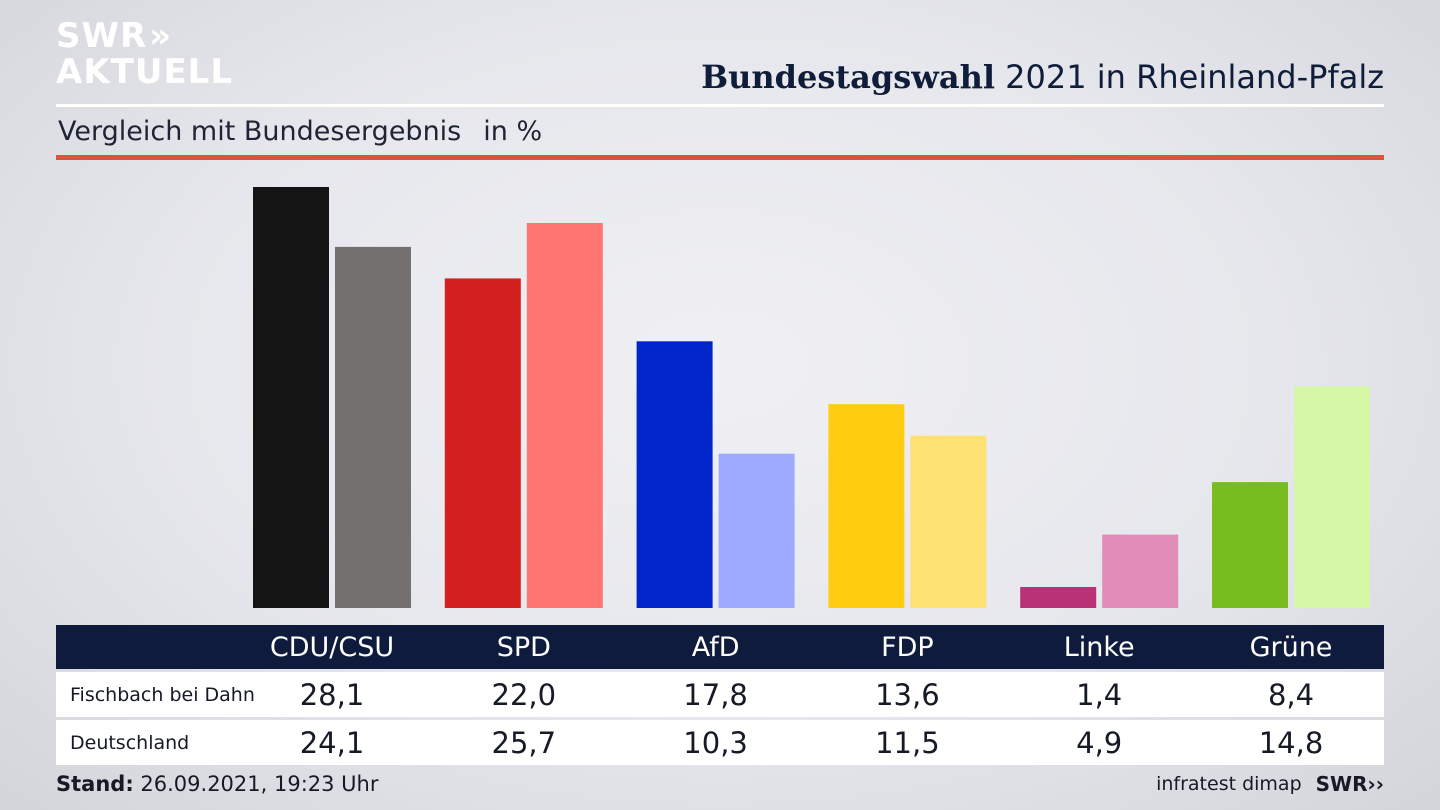 The width and height of the screenshot is (1440, 810). I want to click on logo-swr-text: SWR, so click(102, 36).